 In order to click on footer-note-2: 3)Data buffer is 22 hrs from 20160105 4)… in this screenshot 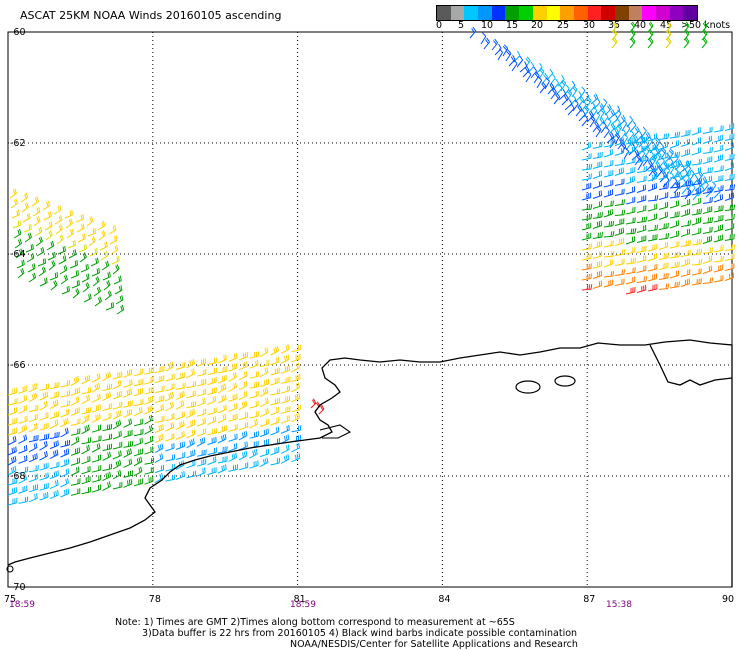, I will do `click(360, 633)`.